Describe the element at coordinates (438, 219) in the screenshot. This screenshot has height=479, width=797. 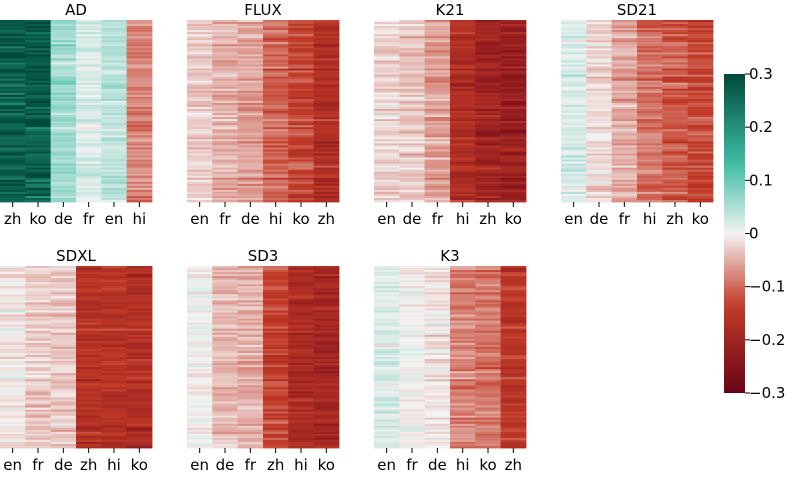
I see `x-tick-label: fr` at that location.